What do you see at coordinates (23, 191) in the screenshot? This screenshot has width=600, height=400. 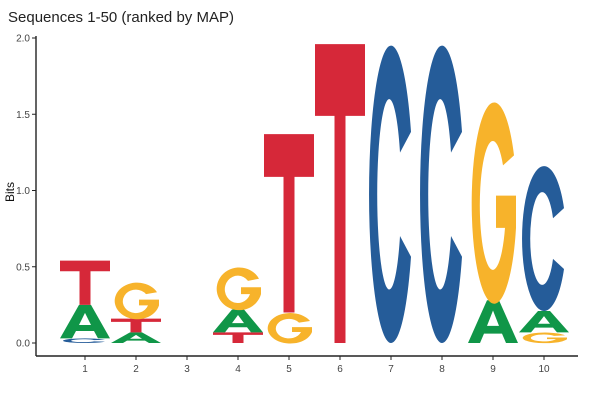 I see `y-tick-label: 1.0` at bounding box center [23, 191].